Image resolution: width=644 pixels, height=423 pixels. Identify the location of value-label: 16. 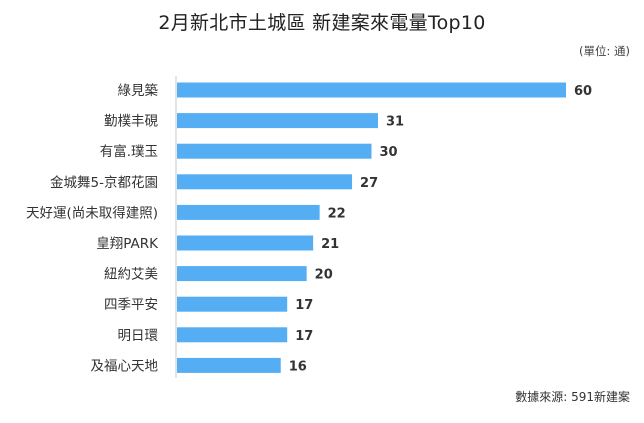
(298, 366).